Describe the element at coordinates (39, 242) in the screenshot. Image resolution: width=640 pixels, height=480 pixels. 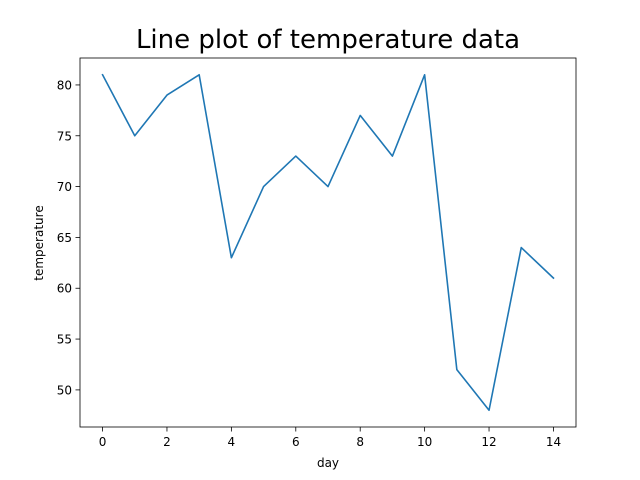
I see `y-axis-label: temperature` at that location.